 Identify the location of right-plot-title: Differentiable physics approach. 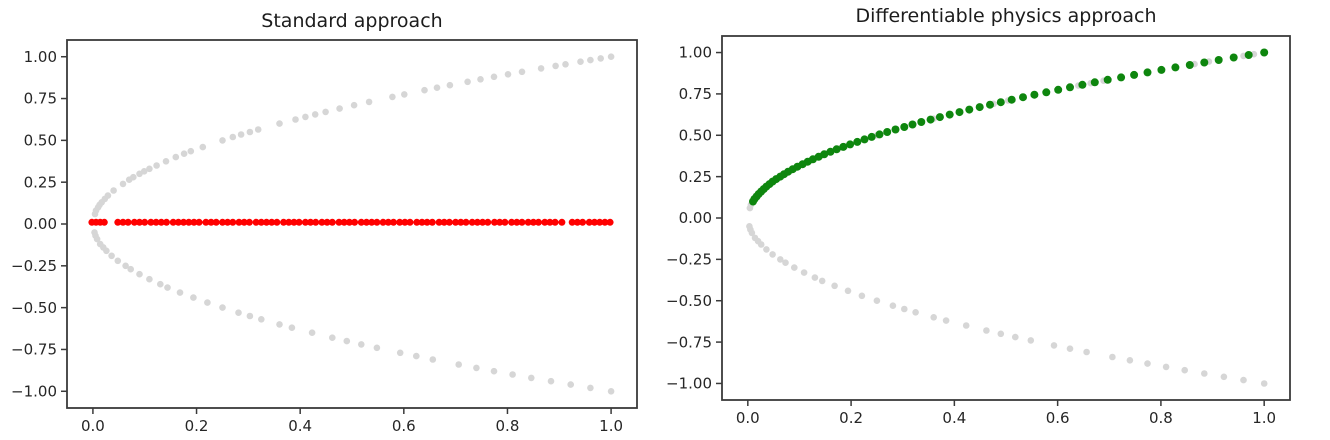
(1006, 16).